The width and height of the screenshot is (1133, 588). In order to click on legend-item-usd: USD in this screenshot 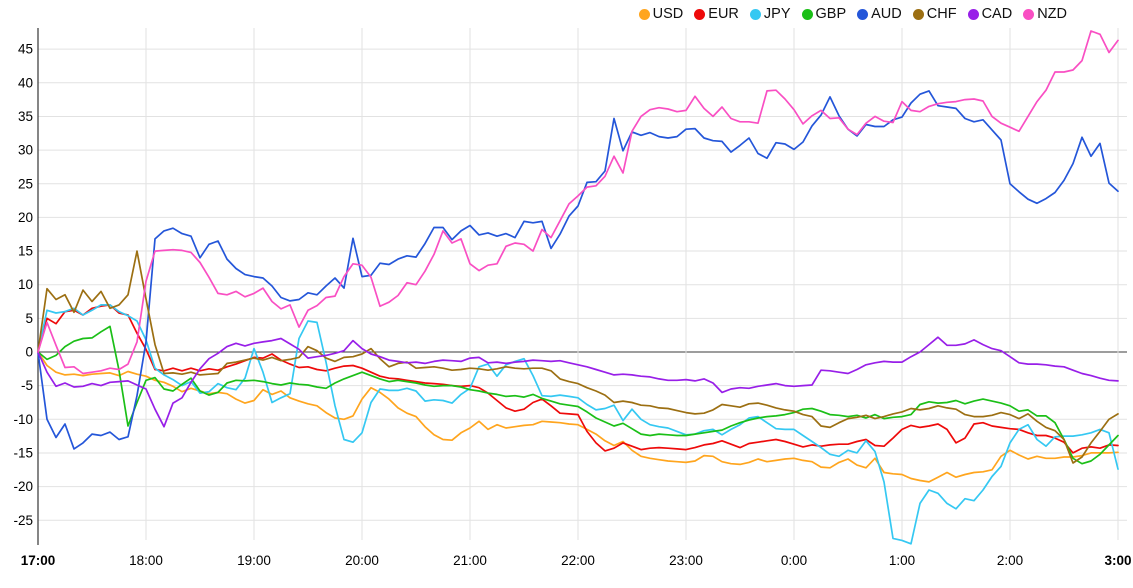, I will do `click(661, 14)`.